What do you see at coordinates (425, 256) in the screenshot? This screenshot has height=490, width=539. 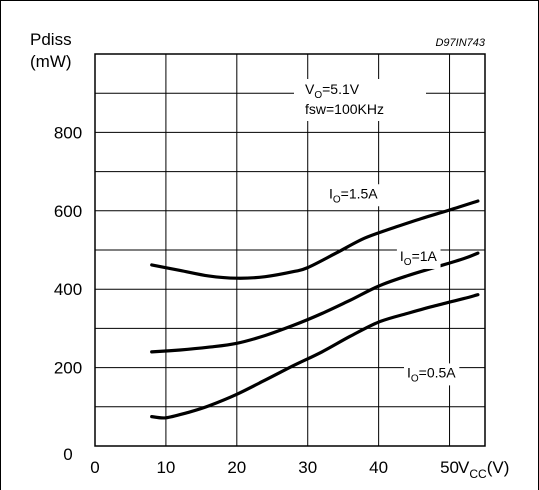 I see `series-label-rest: =1A` at bounding box center [425, 256].